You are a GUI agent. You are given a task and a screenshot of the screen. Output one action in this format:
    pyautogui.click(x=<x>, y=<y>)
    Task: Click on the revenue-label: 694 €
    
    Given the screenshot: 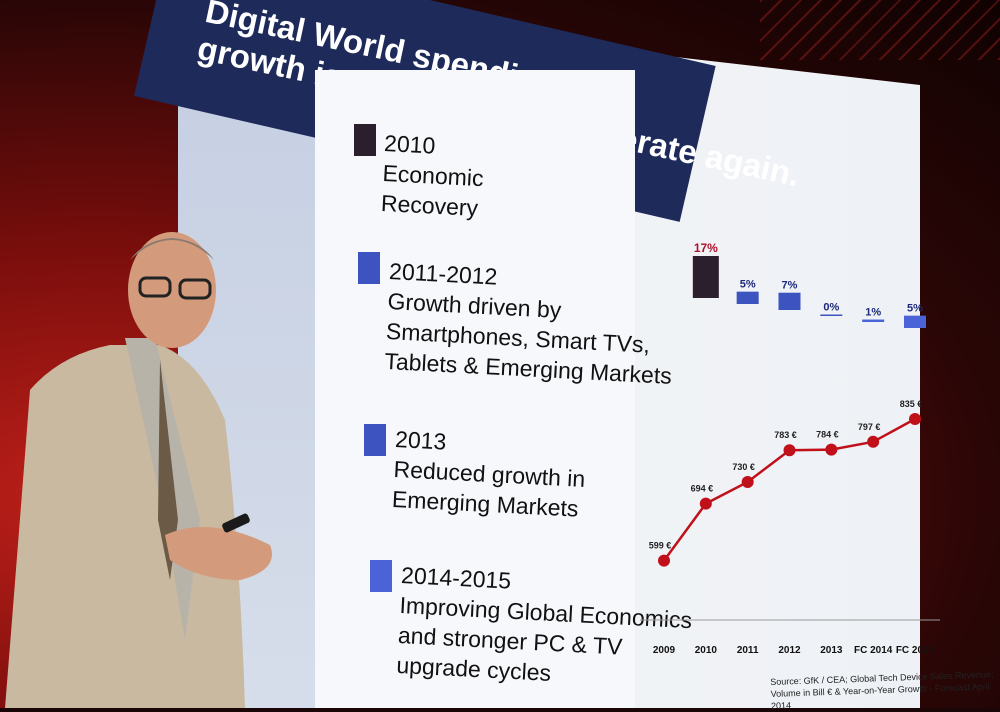 What is the action you would take?
    pyautogui.click(x=702, y=489)
    